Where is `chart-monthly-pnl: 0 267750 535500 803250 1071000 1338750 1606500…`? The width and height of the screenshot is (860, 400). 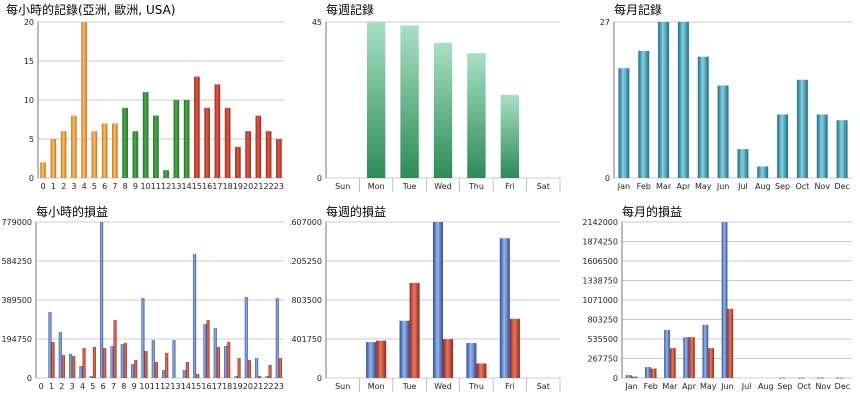 chart-monthly-pnl: 0 267750 535500 803250 1071000 1338750 1606500… is located at coordinates (717, 304).